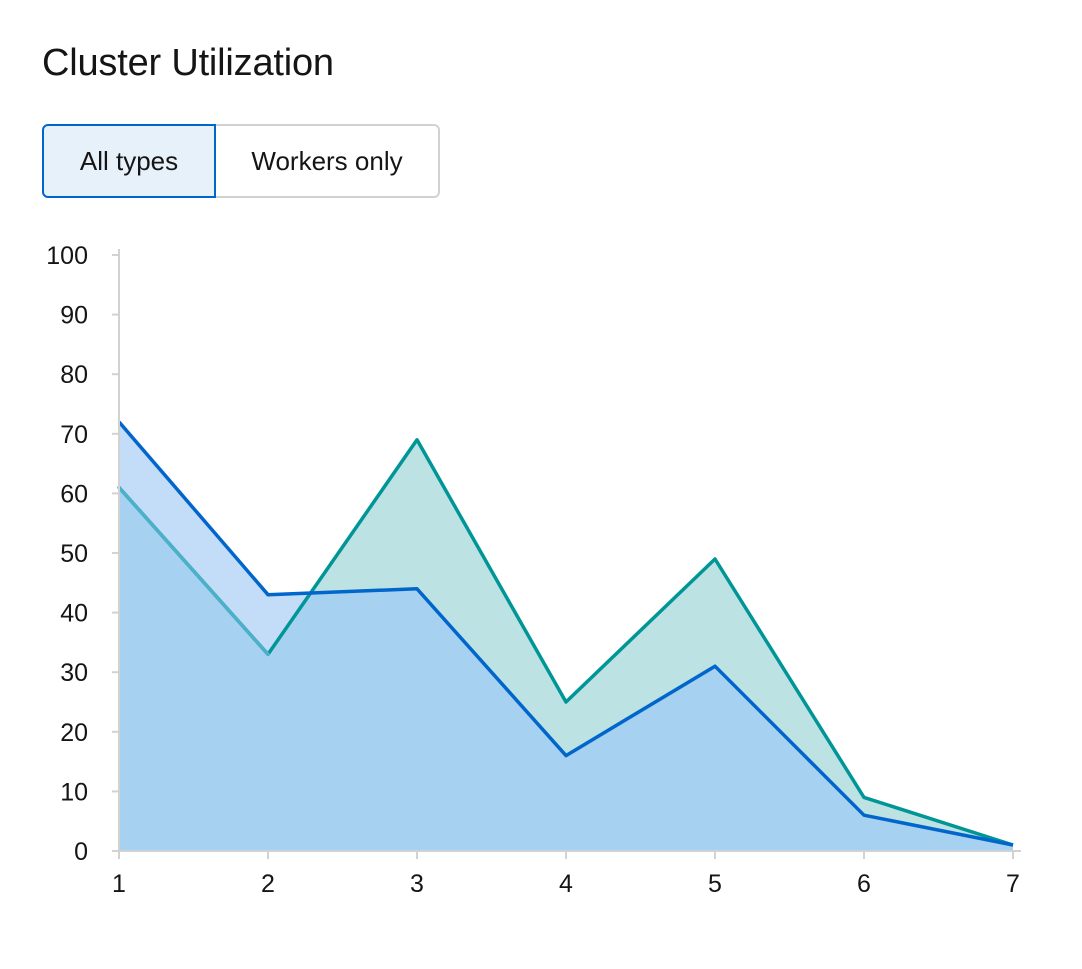  Describe the element at coordinates (74, 733) in the screenshot. I see `y-tick-label: 20` at that location.